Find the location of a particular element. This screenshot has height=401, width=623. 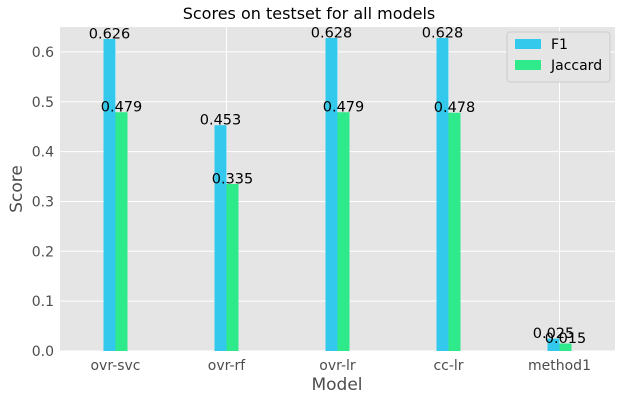

y-axis-ticks: 0.0 0.1 0.2 0.3 0.4 0.5 0.6 is located at coordinates (43, 202).